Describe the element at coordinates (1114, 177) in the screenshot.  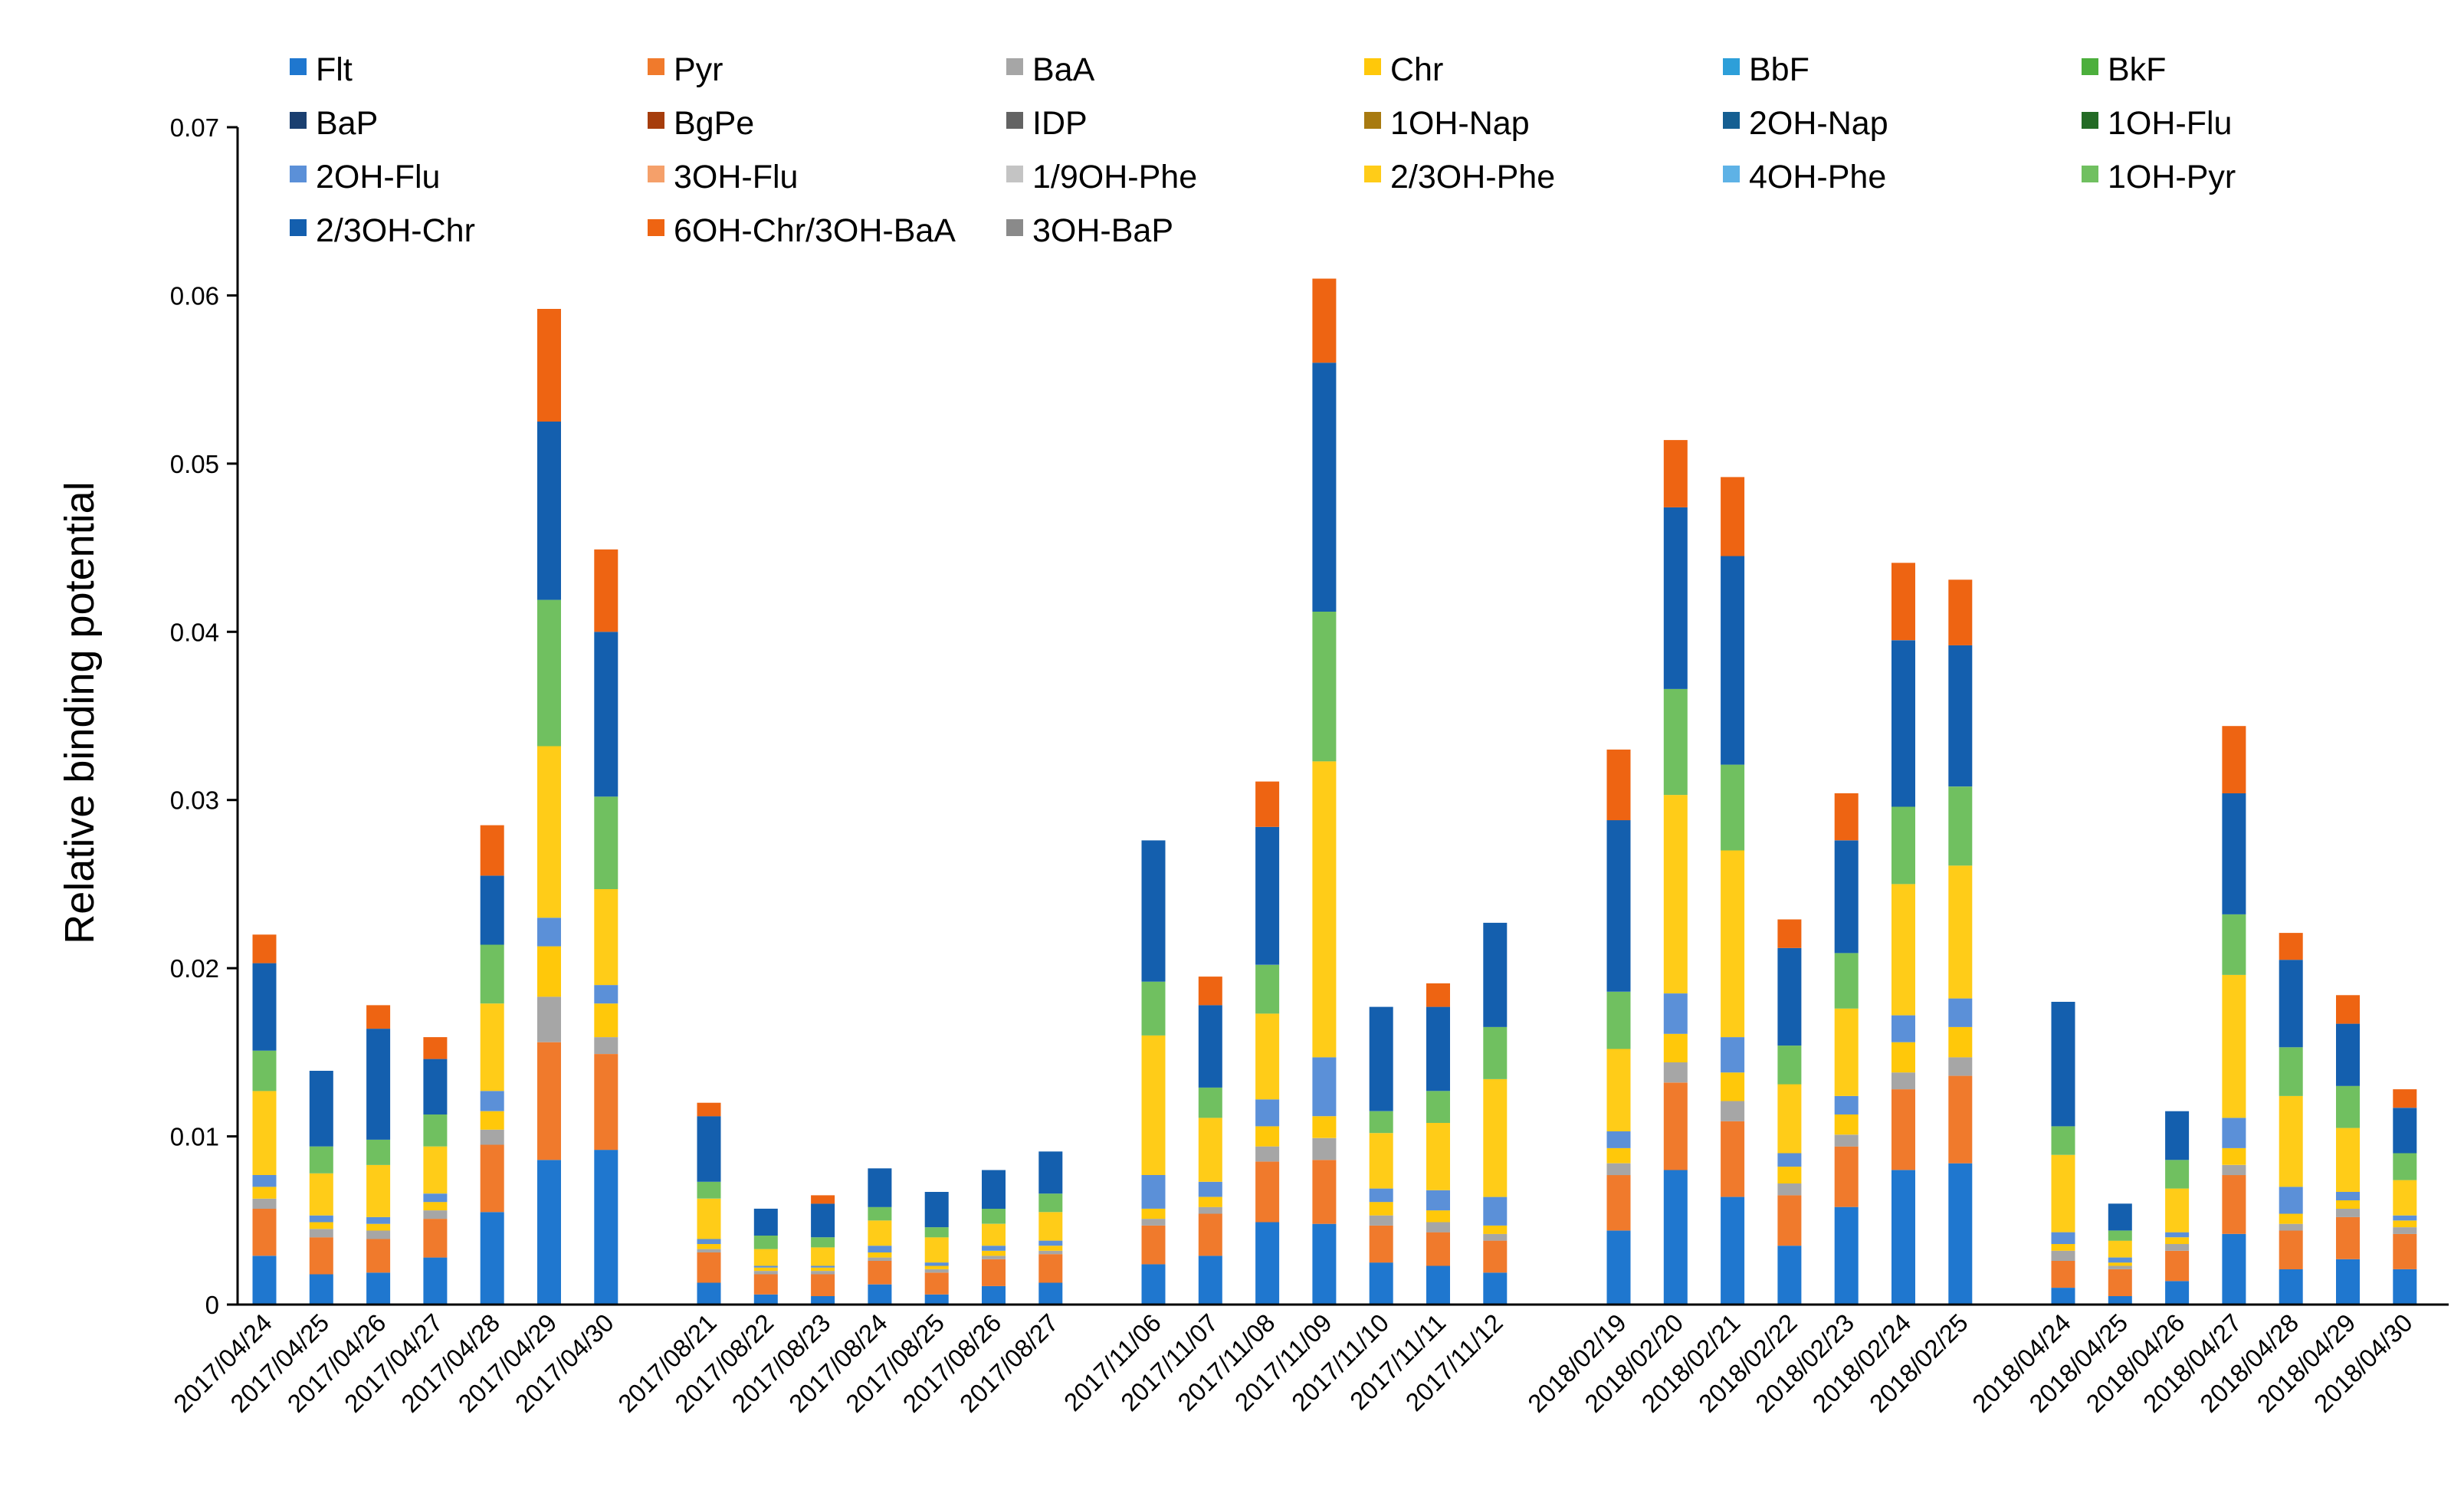
I see `legend-label: 1/9OH-Phe` at that location.